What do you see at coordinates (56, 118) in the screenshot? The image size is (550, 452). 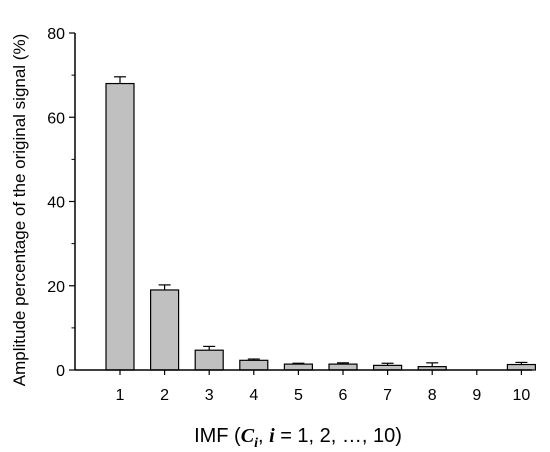 I see `y-tick-label: 60` at bounding box center [56, 118].